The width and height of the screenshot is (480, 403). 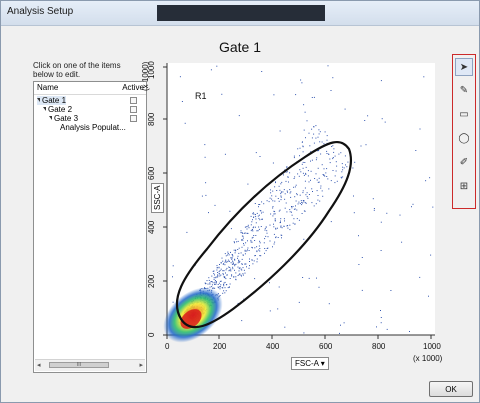 I want to click on x-axis-selector: FSC-A ▾, so click(x=310, y=363).